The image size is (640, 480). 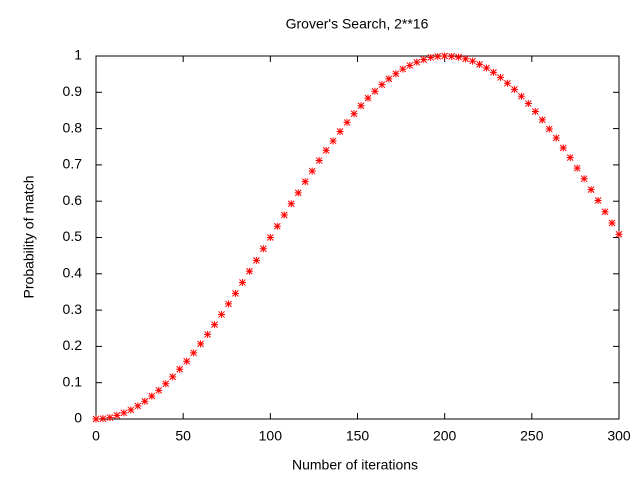 What do you see at coordinates (73, 309) in the screenshot?
I see `y-tick-label: 0.3` at bounding box center [73, 309].